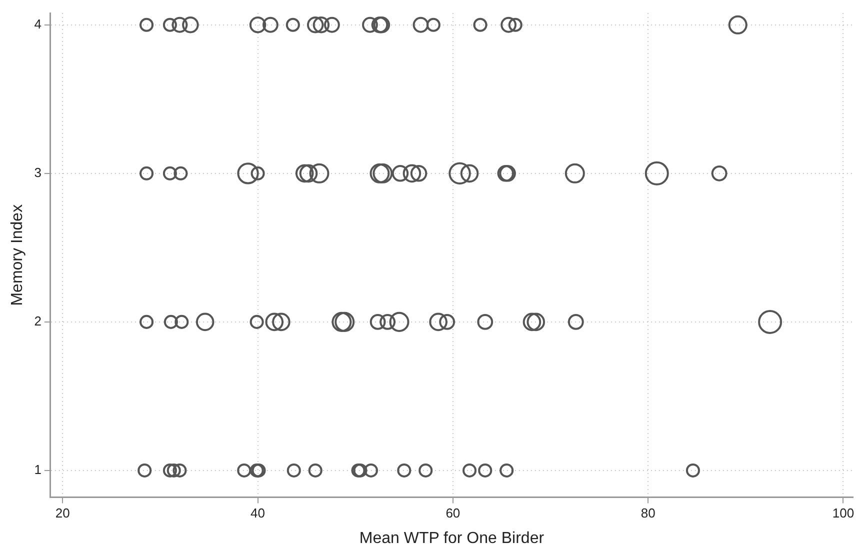  What do you see at coordinates (38, 172) in the screenshot?
I see `y-tick-label: 3` at bounding box center [38, 172].